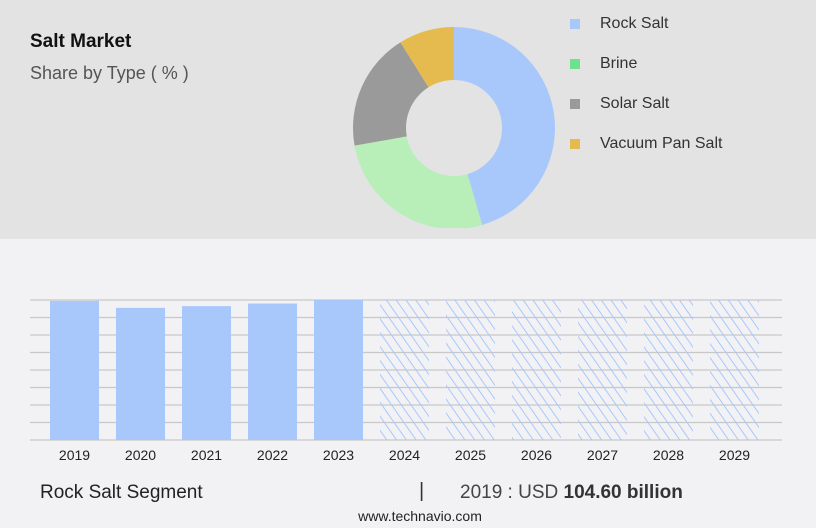  Describe the element at coordinates (74, 455) in the screenshot. I see `x-tick-label: 2019` at that location.